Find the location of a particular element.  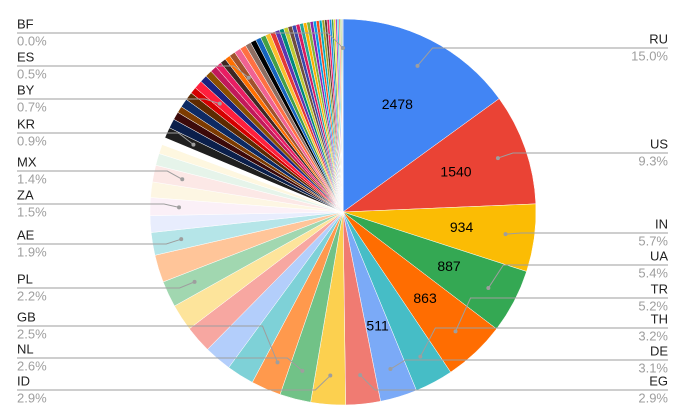

legend-label: RU is located at coordinates (658, 38).